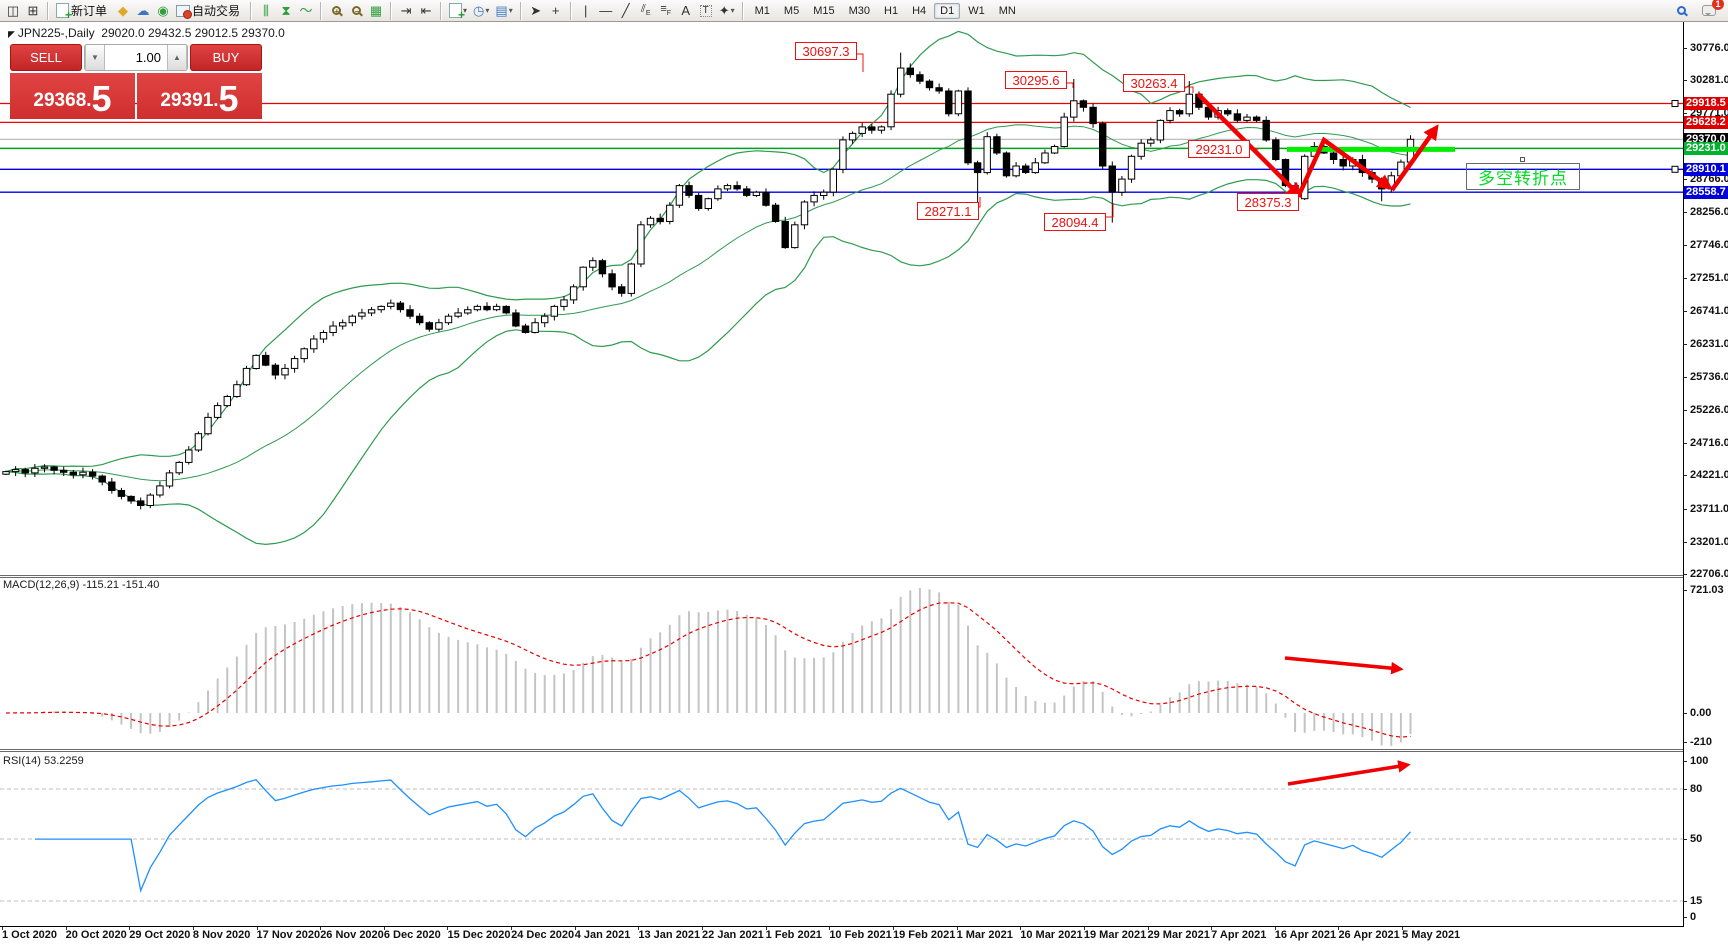 The width and height of the screenshot is (1728, 946). Describe the element at coordinates (706, 11) in the screenshot. I see `text-label-tool: T` at that location.